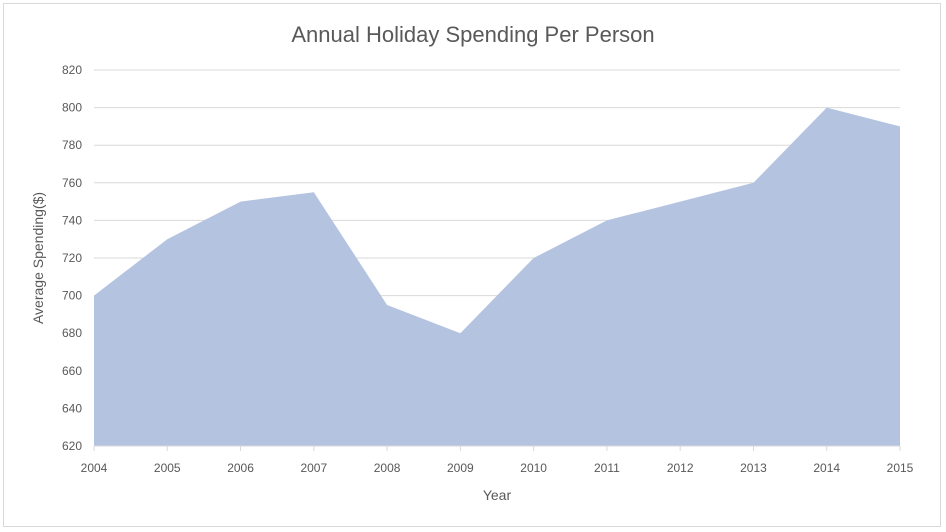  I want to click on x-axis-label: Year, so click(497, 495).